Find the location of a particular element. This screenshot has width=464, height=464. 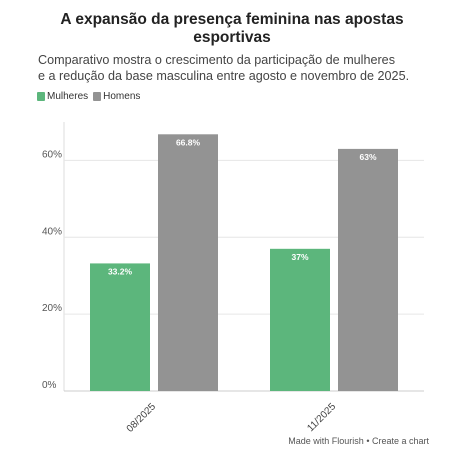

legend-swatch-mulheres is located at coordinates (41, 96).